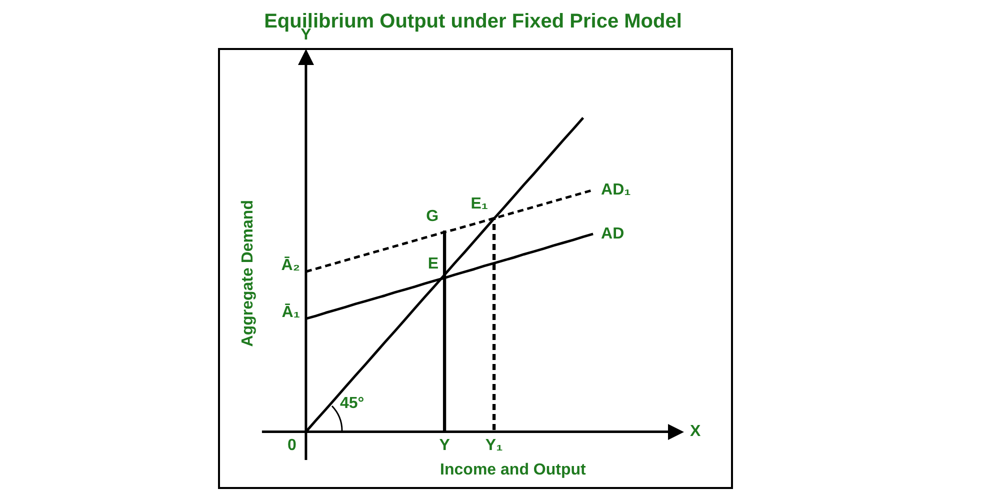 This screenshot has width=1000, height=500. I want to click on annotation: G, so click(432, 217).